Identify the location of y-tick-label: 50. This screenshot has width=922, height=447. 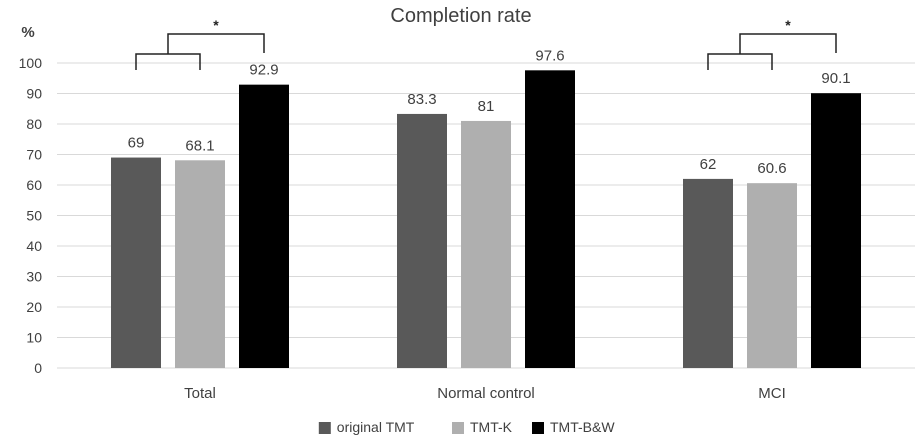
(34, 216).